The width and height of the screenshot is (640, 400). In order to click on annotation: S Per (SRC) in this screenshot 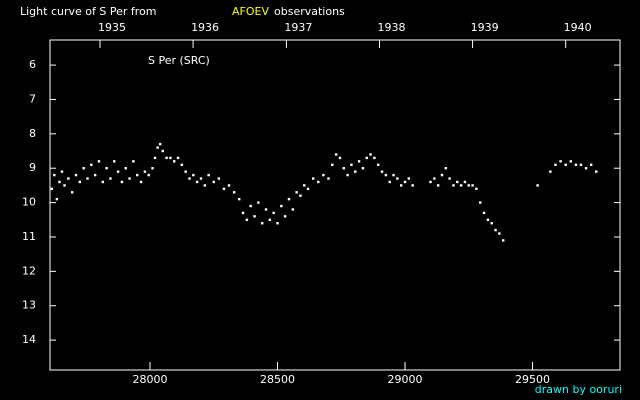, I will do `click(179, 60)`.